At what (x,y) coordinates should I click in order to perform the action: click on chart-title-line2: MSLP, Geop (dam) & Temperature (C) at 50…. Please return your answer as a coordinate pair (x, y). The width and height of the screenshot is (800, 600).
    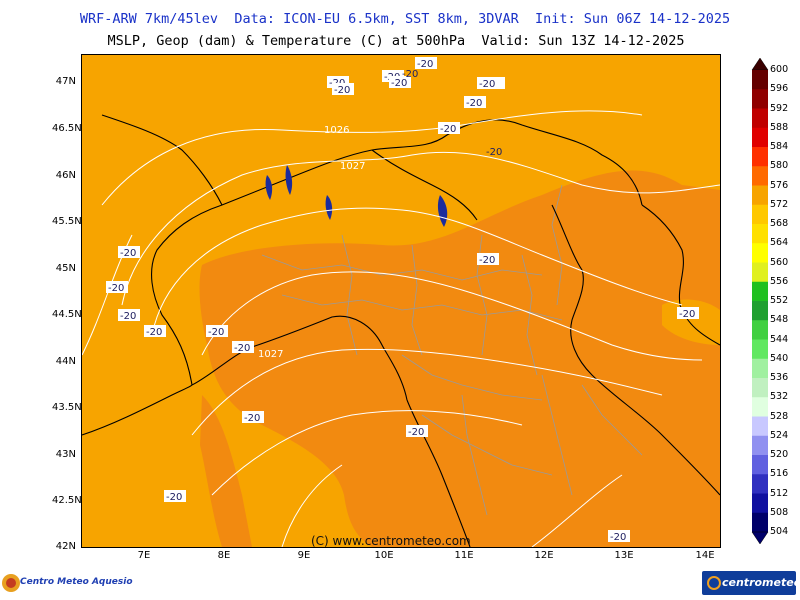
    Looking at the image, I should click on (396, 41).